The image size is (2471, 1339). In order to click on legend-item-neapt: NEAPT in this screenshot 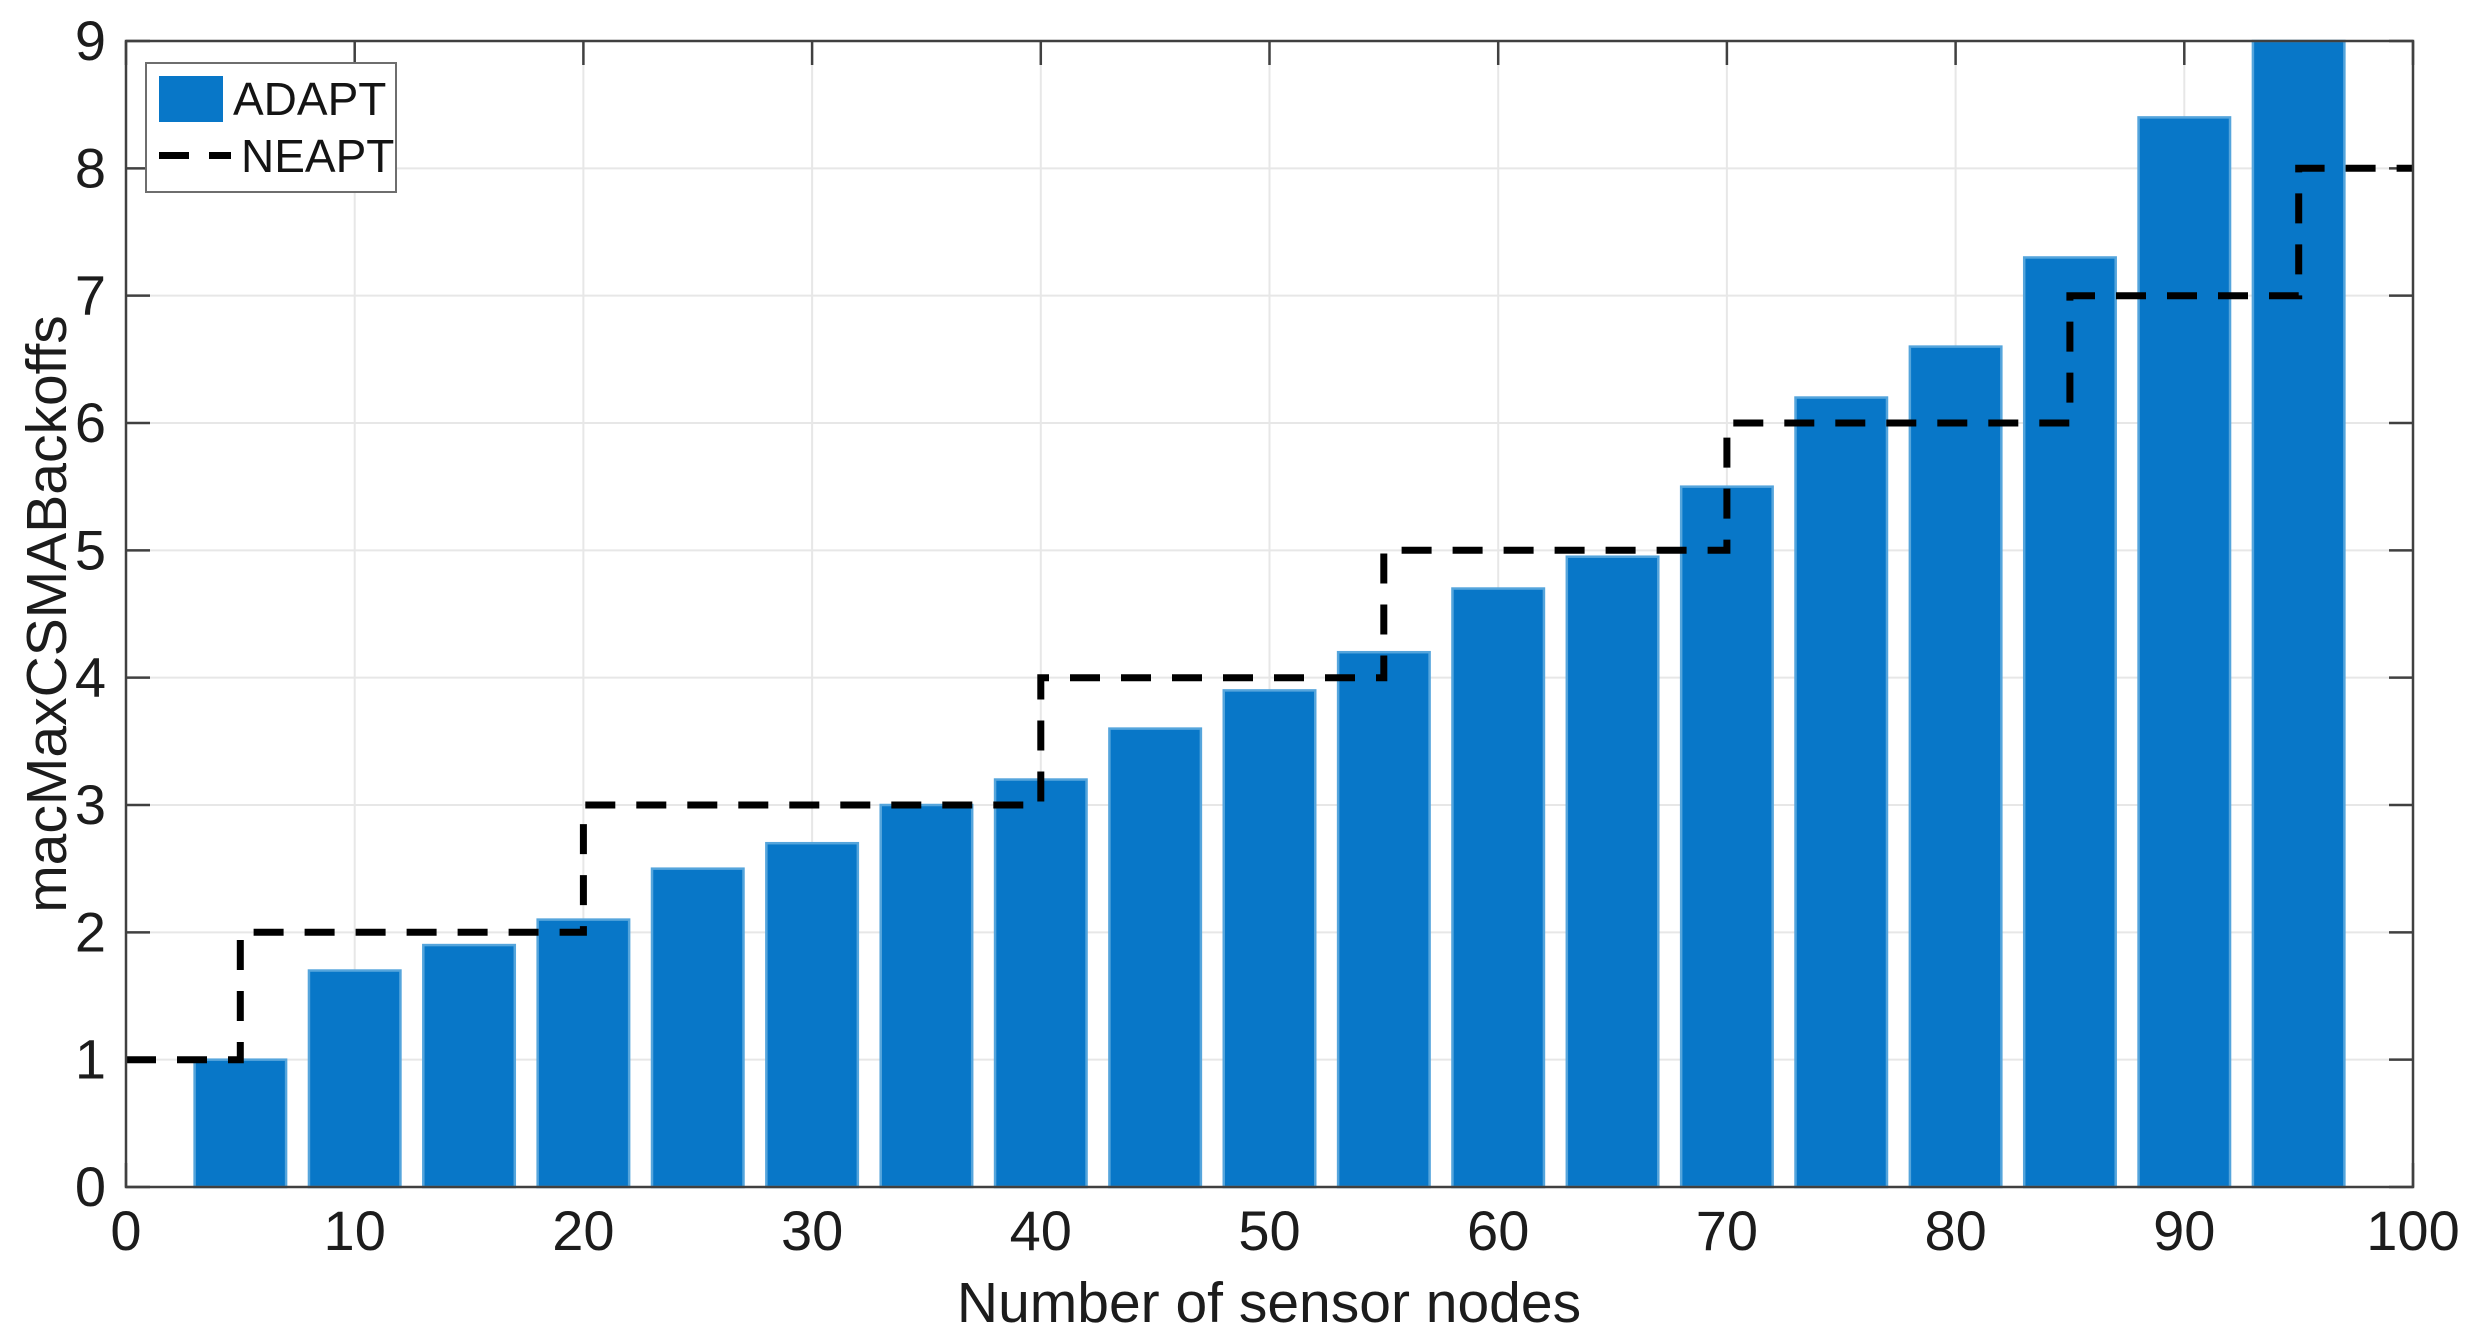, I will do `click(276, 156)`.